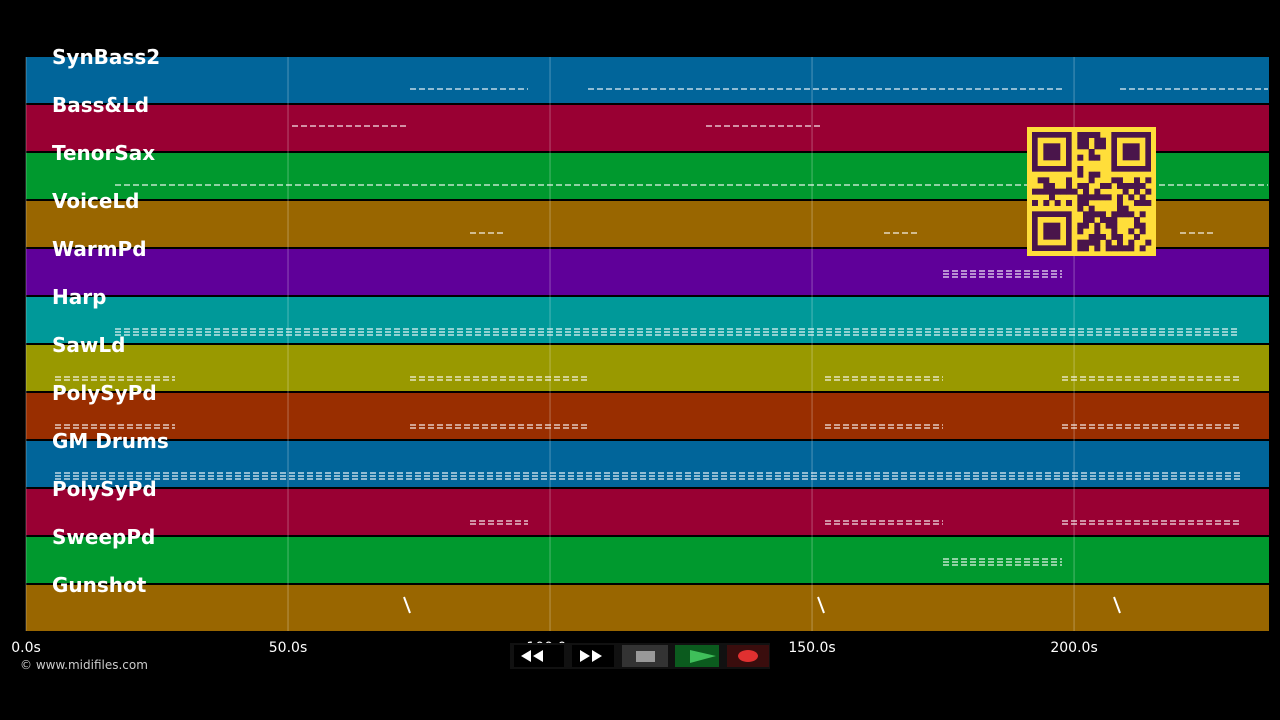 This screenshot has height=720, width=1280. What do you see at coordinates (1052, 152) in the screenshot?
I see `qr-finder` at bounding box center [1052, 152].